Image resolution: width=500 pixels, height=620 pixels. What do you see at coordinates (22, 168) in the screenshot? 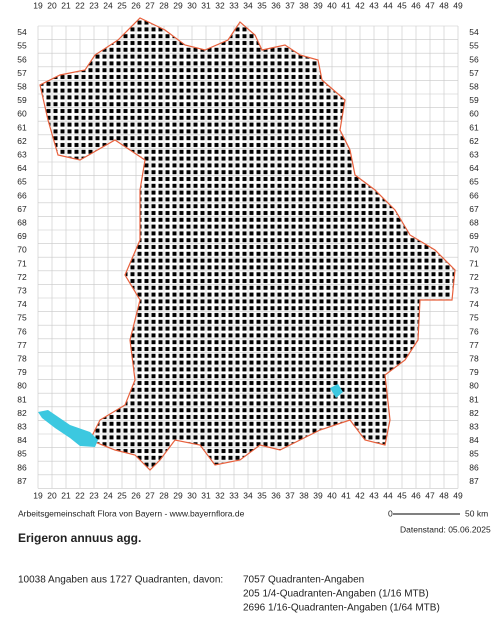
I see `row-label: 64` at bounding box center [22, 168].